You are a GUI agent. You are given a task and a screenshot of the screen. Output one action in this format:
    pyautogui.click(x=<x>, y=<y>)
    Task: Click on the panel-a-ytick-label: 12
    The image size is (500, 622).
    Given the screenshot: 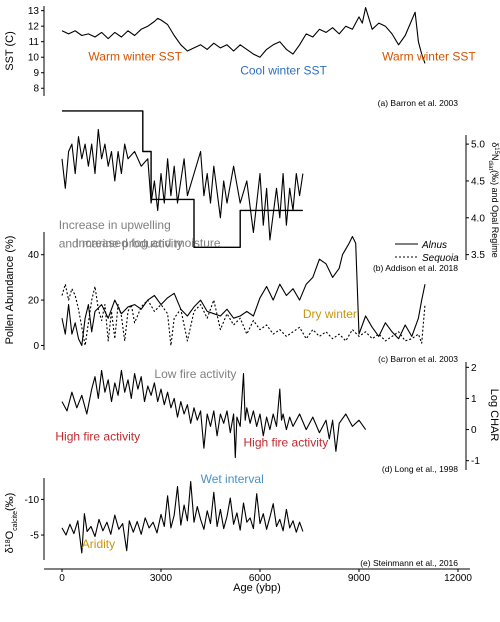 What is the action you would take?
    pyautogui.click(x=34, y=27)
    